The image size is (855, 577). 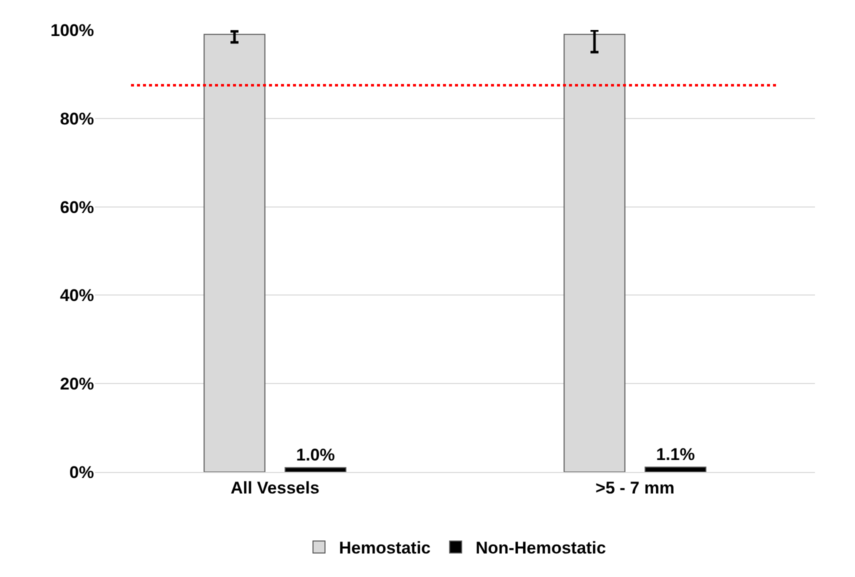 I want to click on y-tick-label: 0%, so click(x=81, y=472).